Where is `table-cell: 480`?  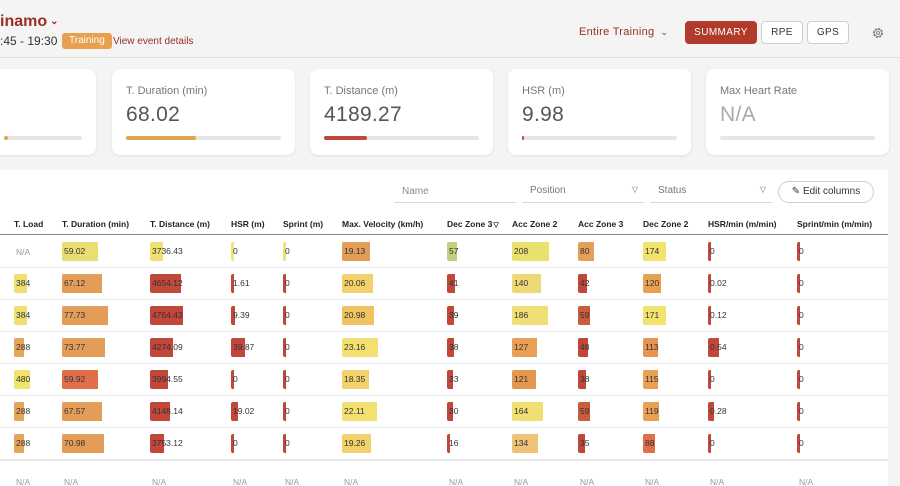
table-cell: 480 is located at coordinates (34, 379).